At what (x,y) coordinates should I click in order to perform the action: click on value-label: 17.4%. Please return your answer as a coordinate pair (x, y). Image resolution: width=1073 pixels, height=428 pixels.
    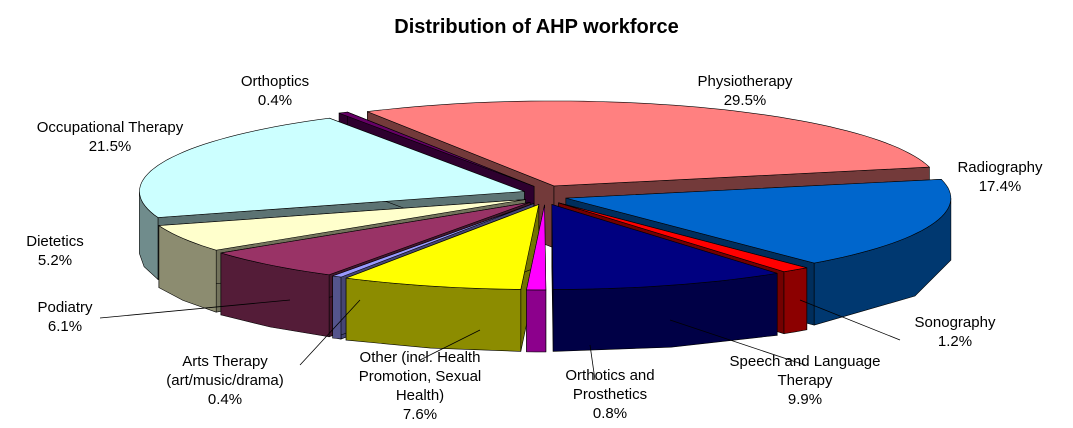
    Looking at the image, I should click on (1000, 186).